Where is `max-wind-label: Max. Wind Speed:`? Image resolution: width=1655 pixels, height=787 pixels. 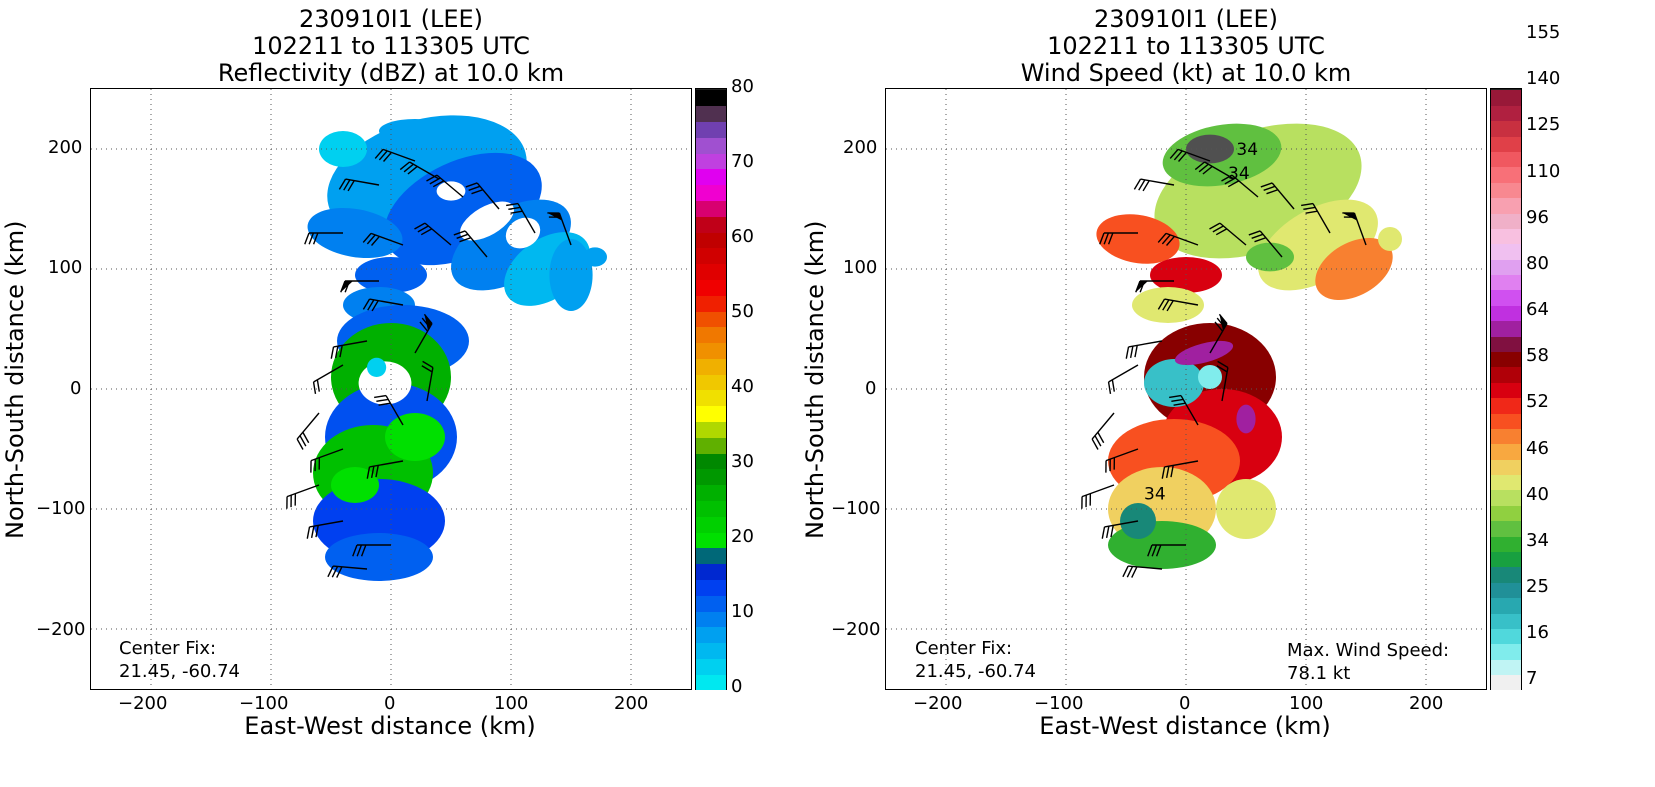
max-wind-label: Max. Wind Speed: is located at coordinates (1368, 650).